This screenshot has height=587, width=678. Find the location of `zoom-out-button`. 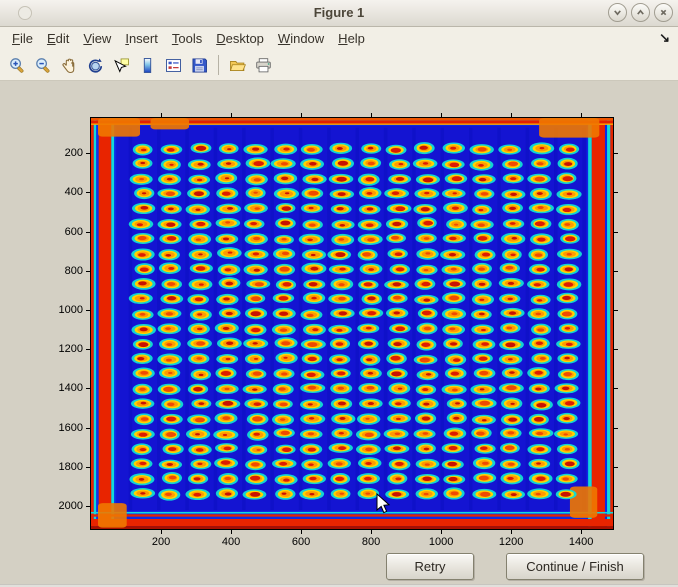

zoom-out-button is located at coordinates (43, 65).